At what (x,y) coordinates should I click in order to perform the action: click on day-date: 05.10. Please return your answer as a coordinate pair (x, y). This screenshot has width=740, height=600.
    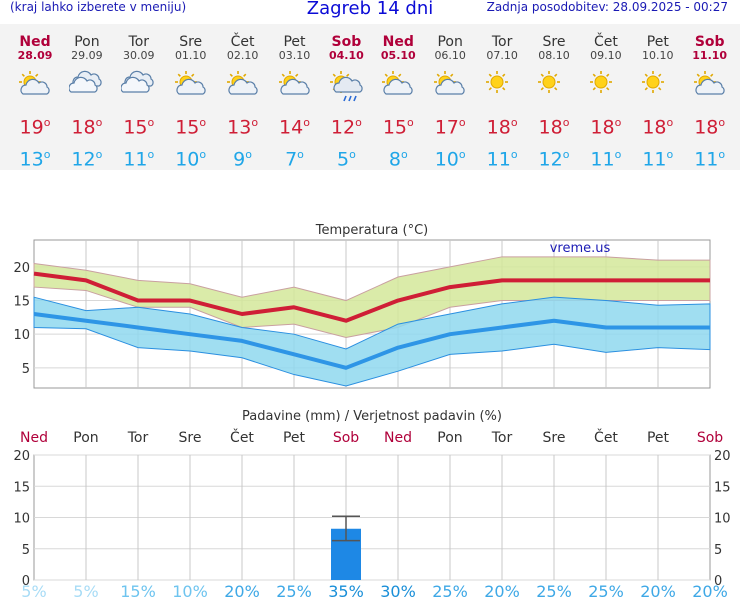
    Looking at the image, I should click on (398, 55).